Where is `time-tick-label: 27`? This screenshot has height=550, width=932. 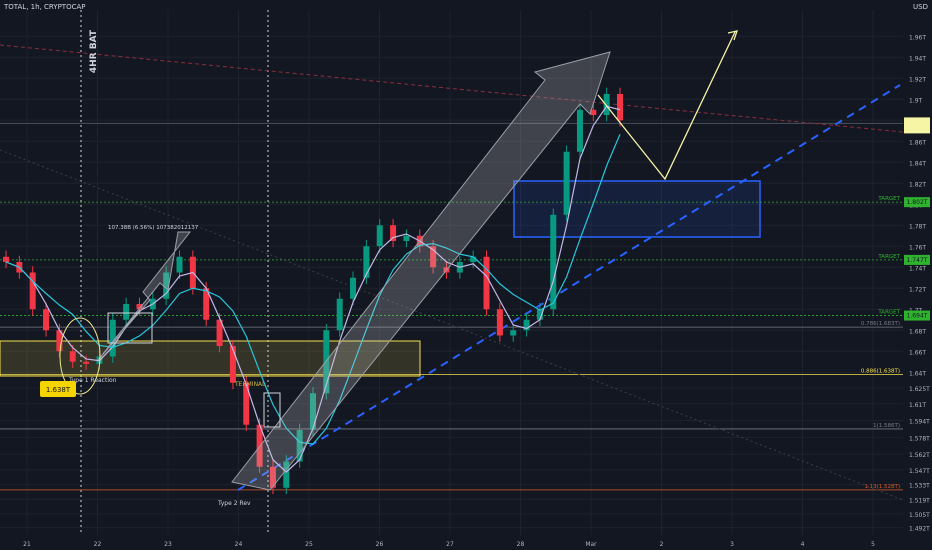
time-tick-label: 27 is located at coordinates (450, 544).